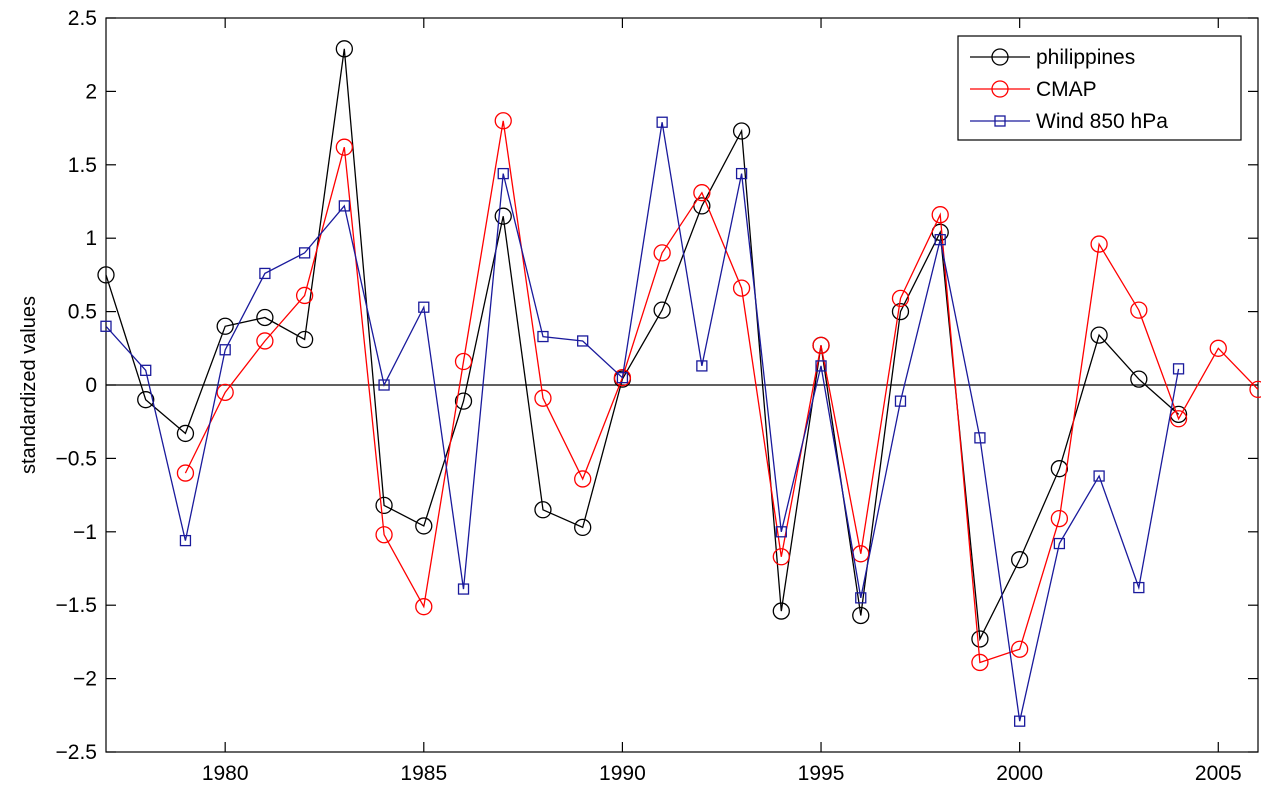 This screenshot has height=786, width=1261. Describe the element at coordinates (82, 312) in the screenshot. I see `y-tick-label: 0.5` at that location.